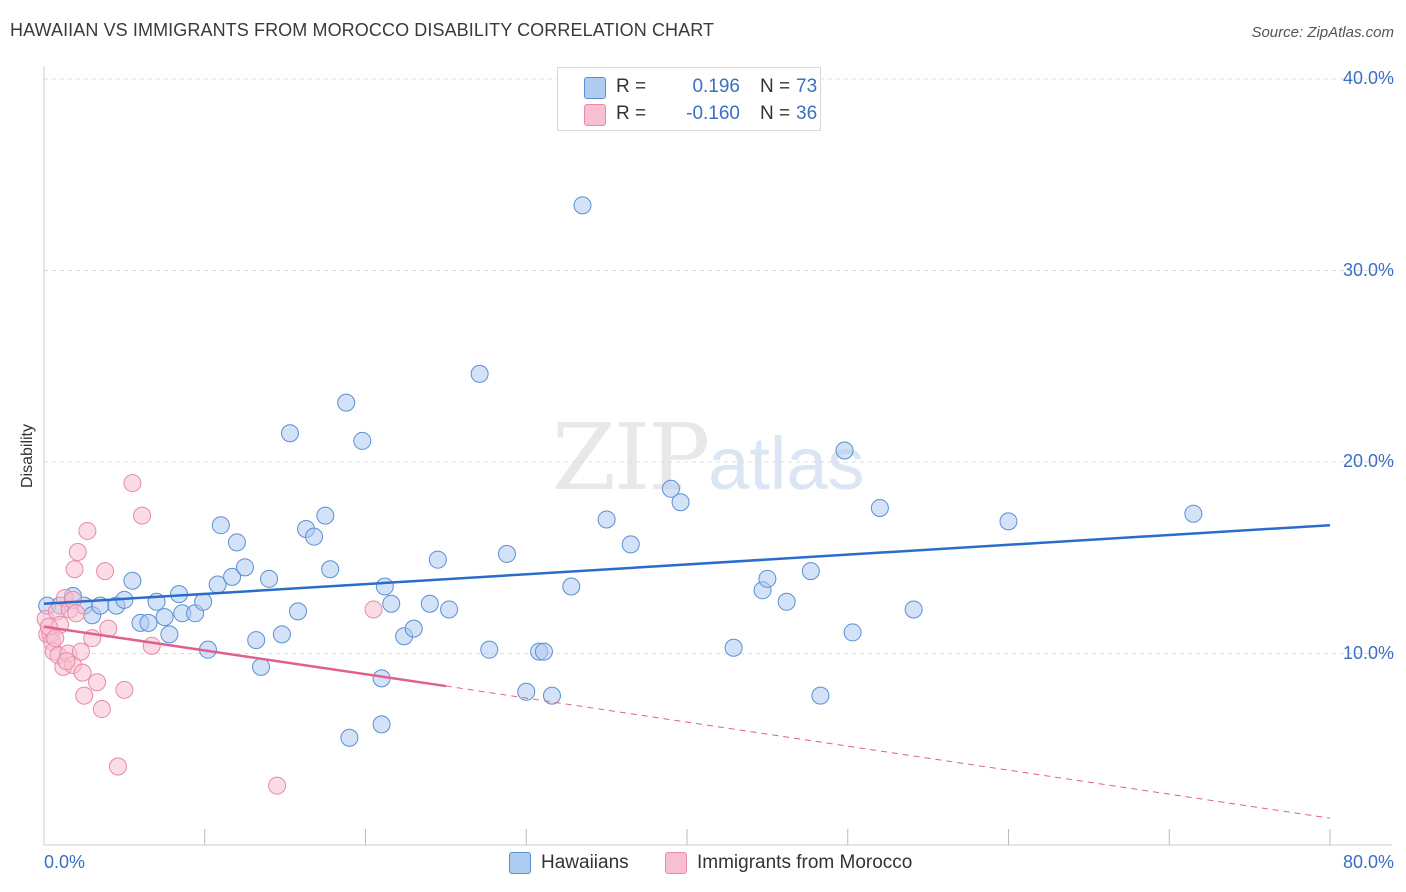  Describe the element at coordinates (245, 656) in the screenshot. I see `morocco-trendline` at that location.